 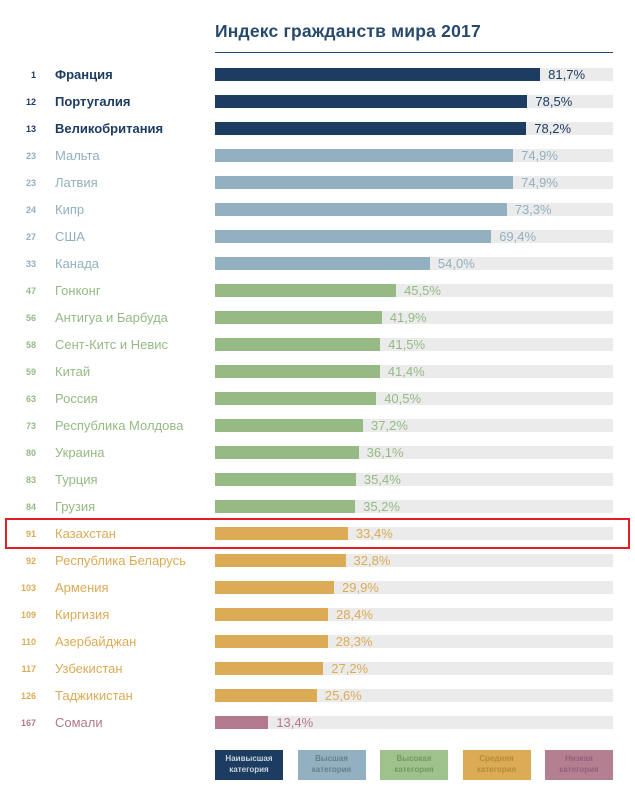 I want to click on rank-label: 13, so click(x=30, y=128).